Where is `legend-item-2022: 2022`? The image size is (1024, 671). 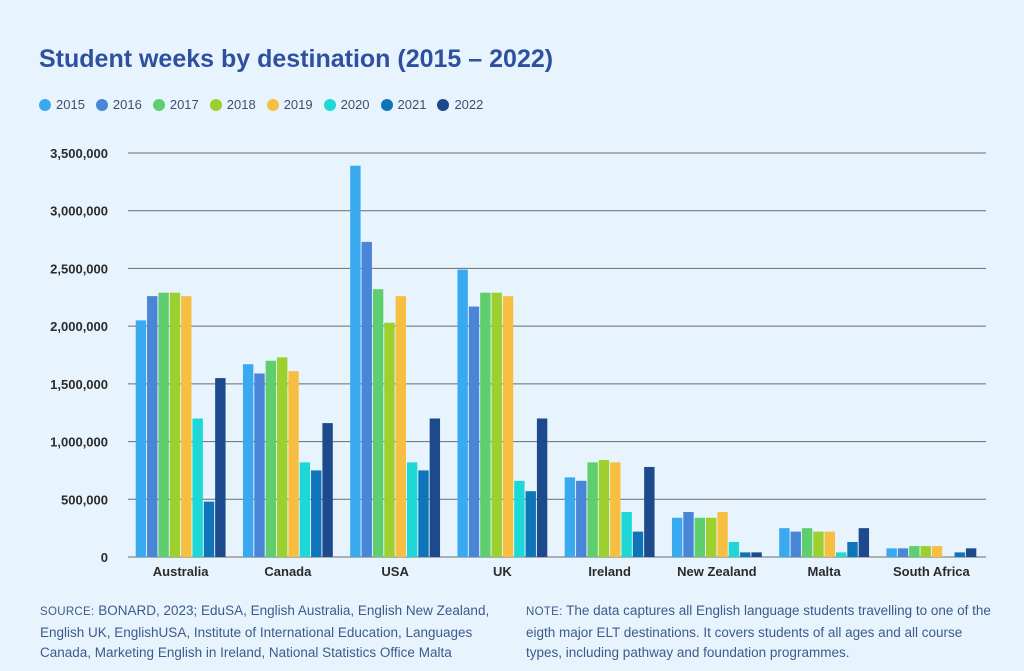
legend-item-2022: 2022 is located at coordinates (460, 104).